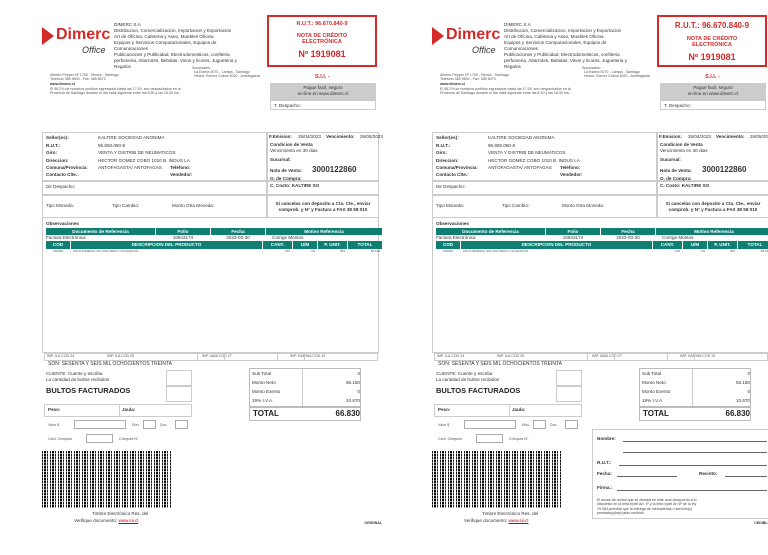 The height and width of the screenshot is (555, 768). What do you see at coordinates (112, 145) in the screenshot?
I see `customer-rut-value: 96.850.050-8` at bounding box center [112, 145].